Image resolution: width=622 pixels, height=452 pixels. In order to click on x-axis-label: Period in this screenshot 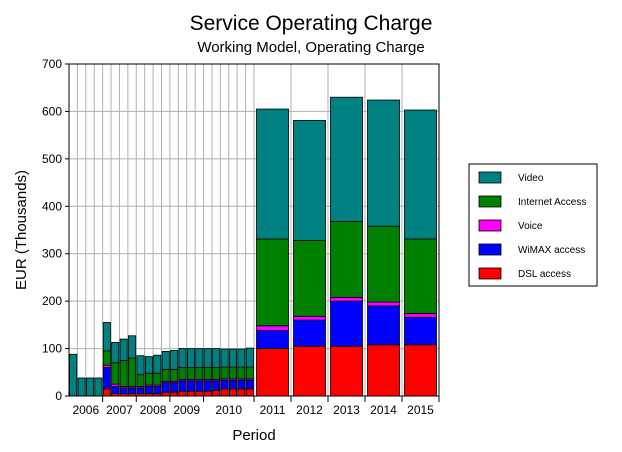, I will do `click(253, 435)`.